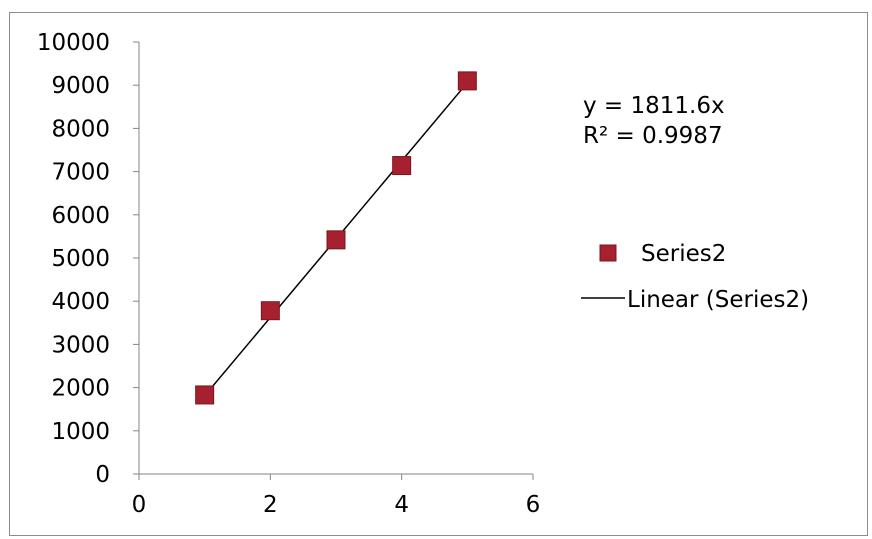 This screenshot has width=872, height=539. I want to click on y-tick-label: 8000, so click(80, 129).